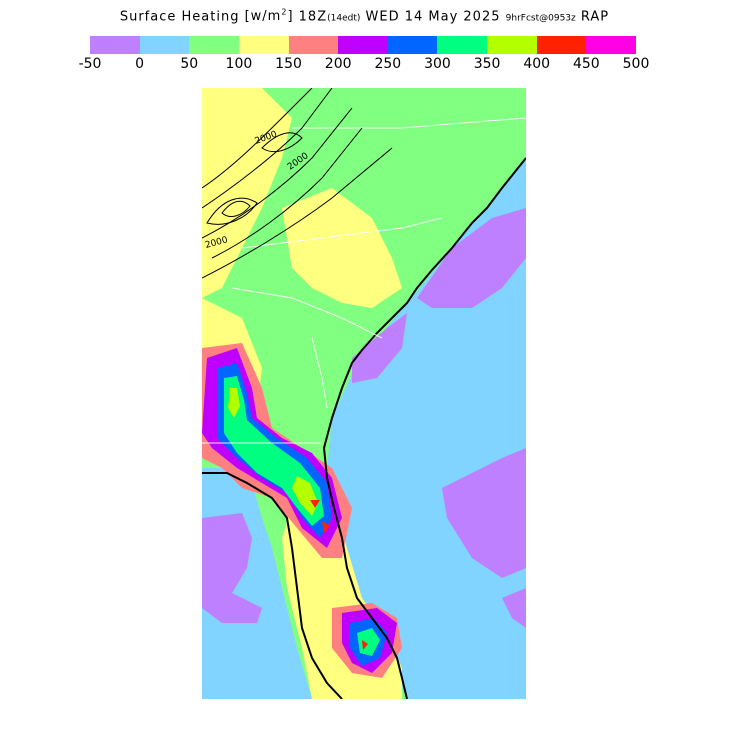 This screenshot has height=729, width=729. I want to click on legend-tick-label: 200, so click(338, 64).